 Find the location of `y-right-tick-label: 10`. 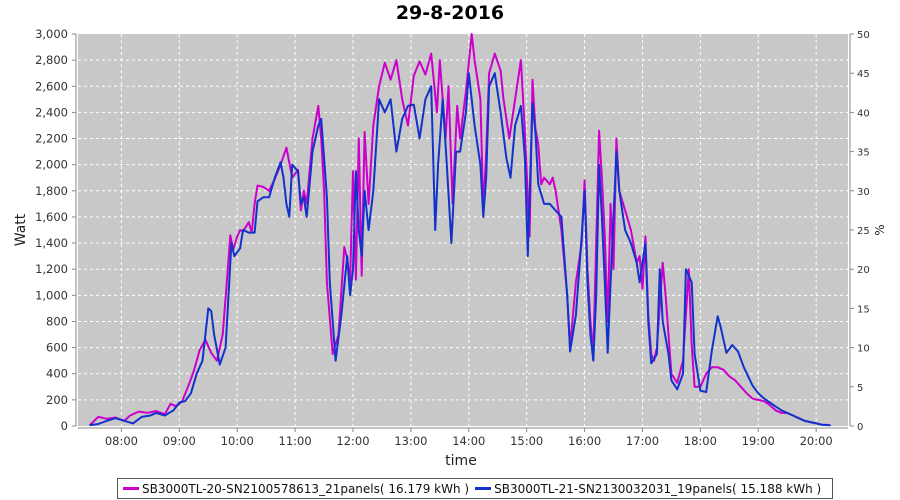

y-right-tick-label: 10 is located at coordinates (863, 349).